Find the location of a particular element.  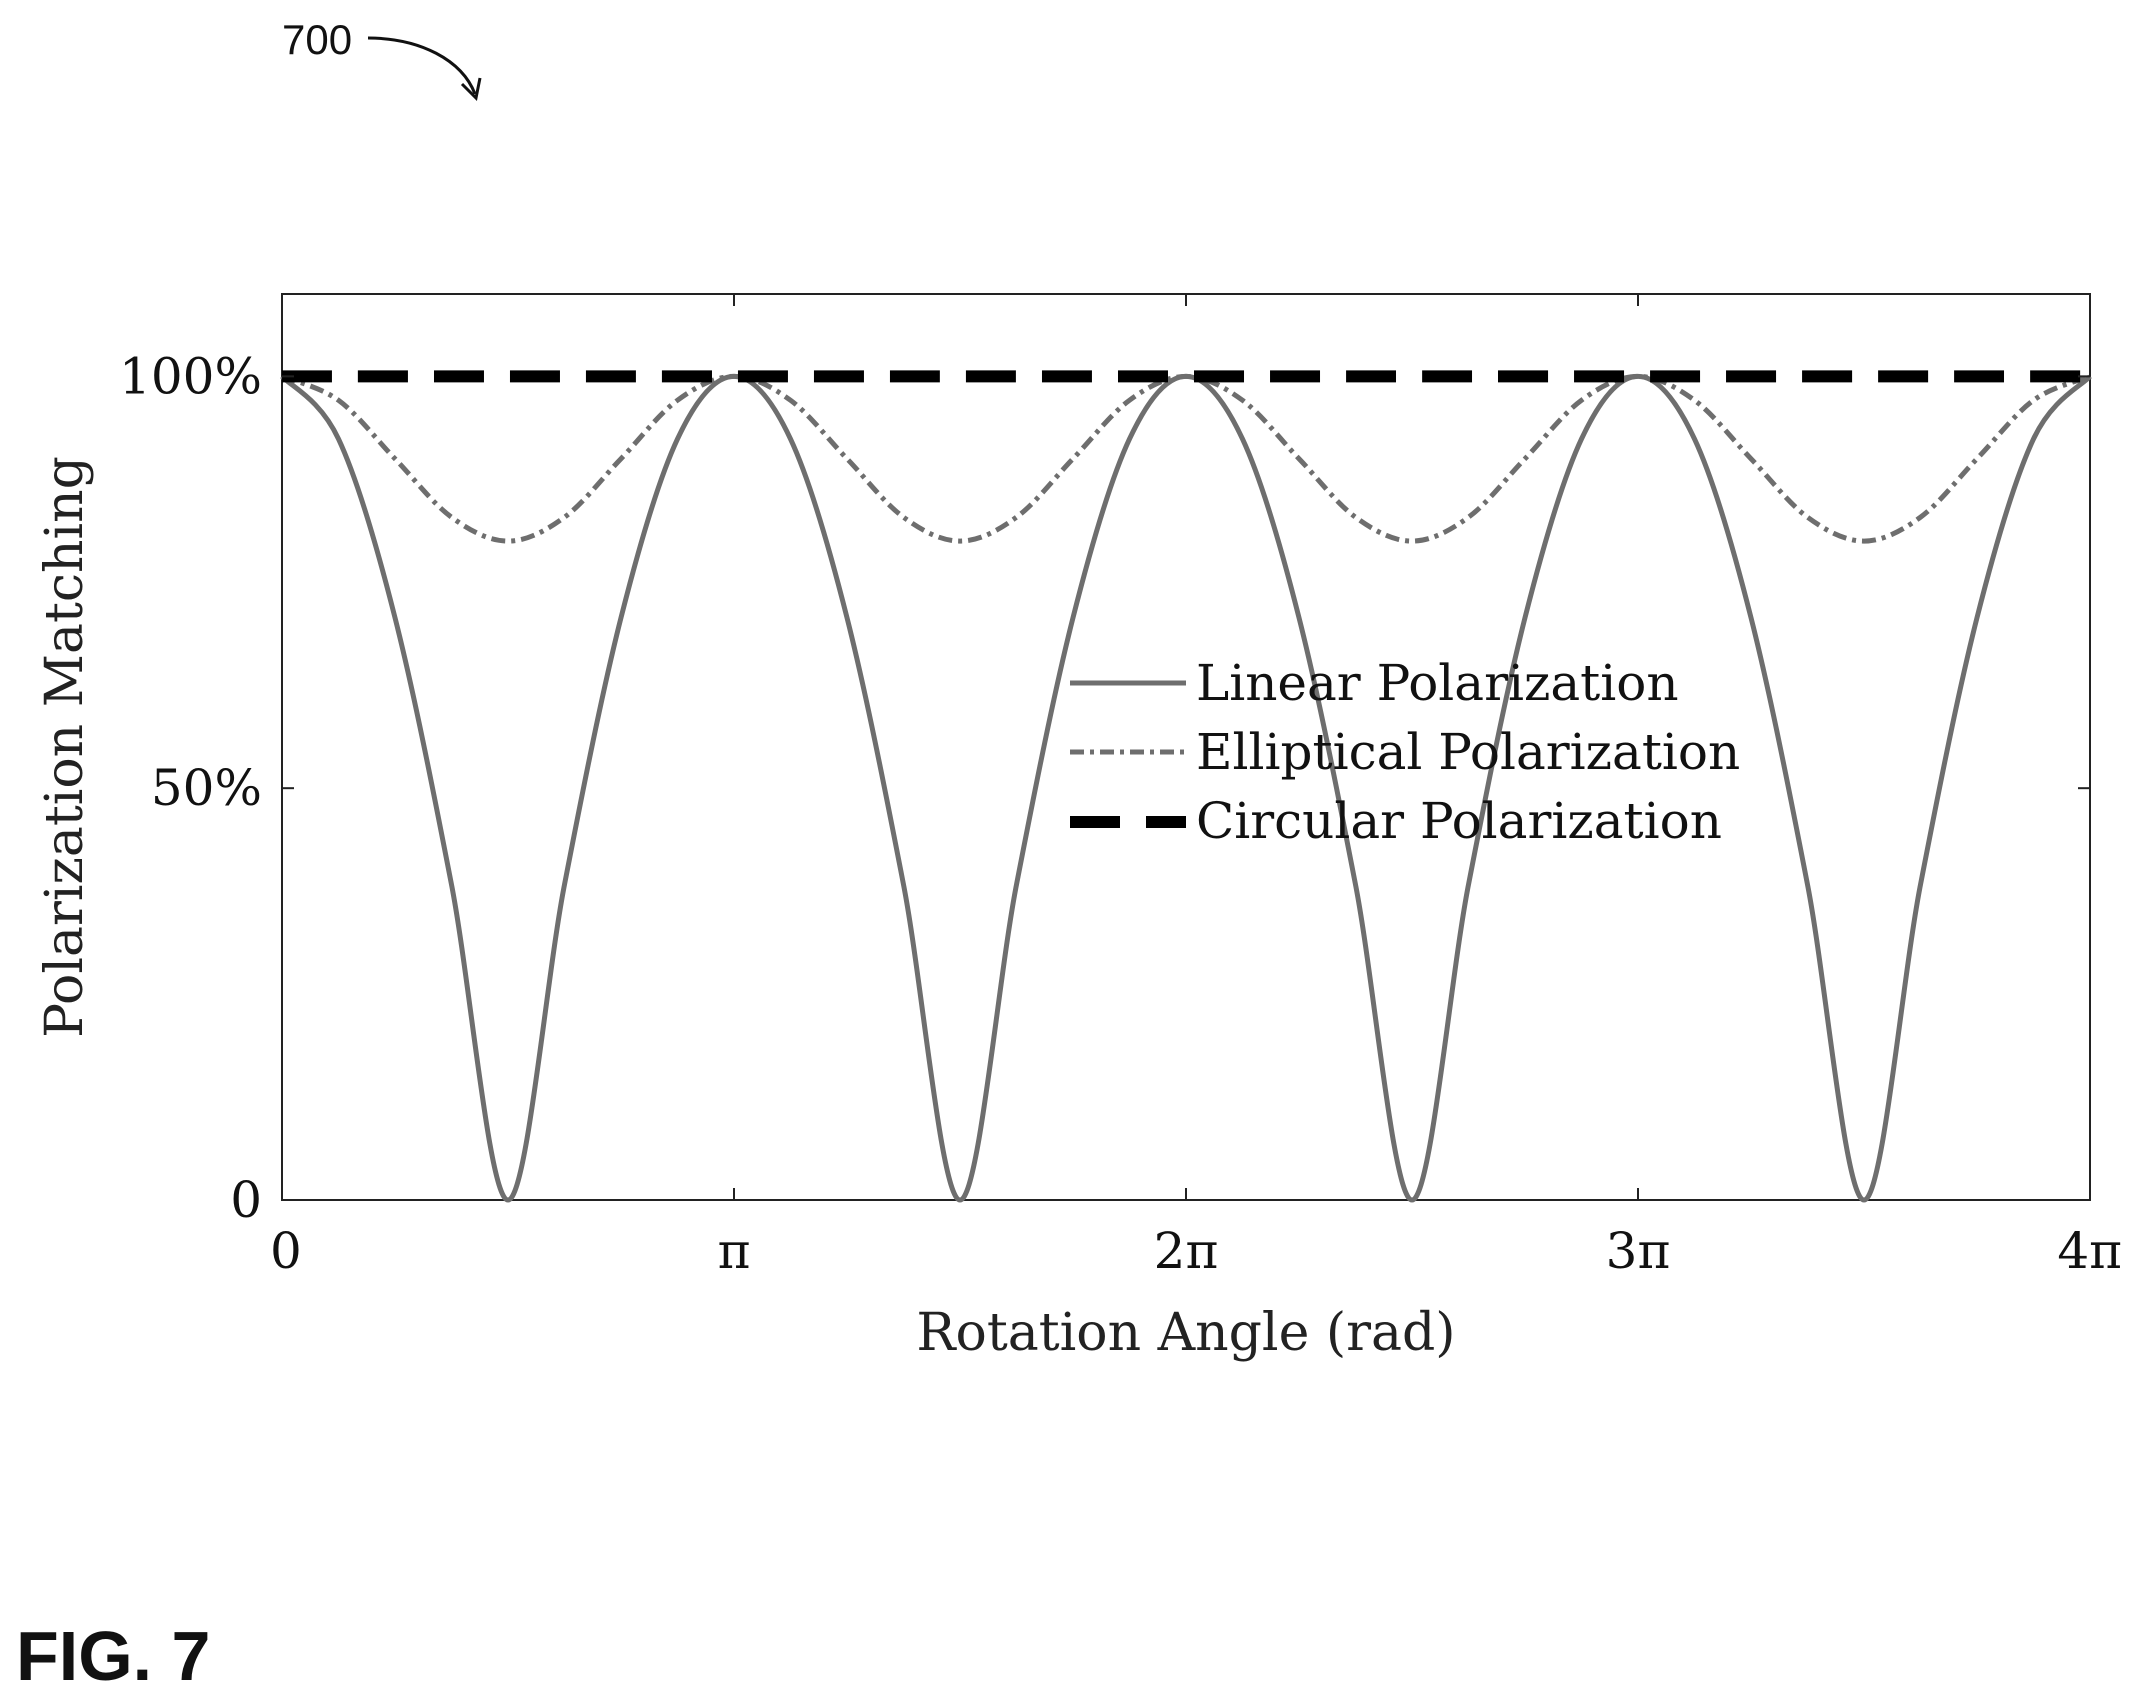

legend-label-circular: Circular Polarization is located at coordinates (1459, 821).